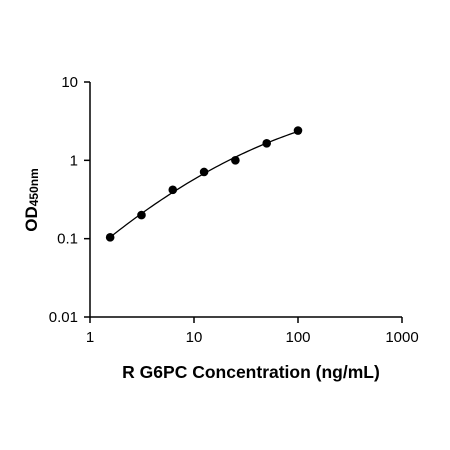 The height and width of the screenshot is (450, 450). I want to click on x-axis-ticks: 1 10 100 1000, so click(252, 331).